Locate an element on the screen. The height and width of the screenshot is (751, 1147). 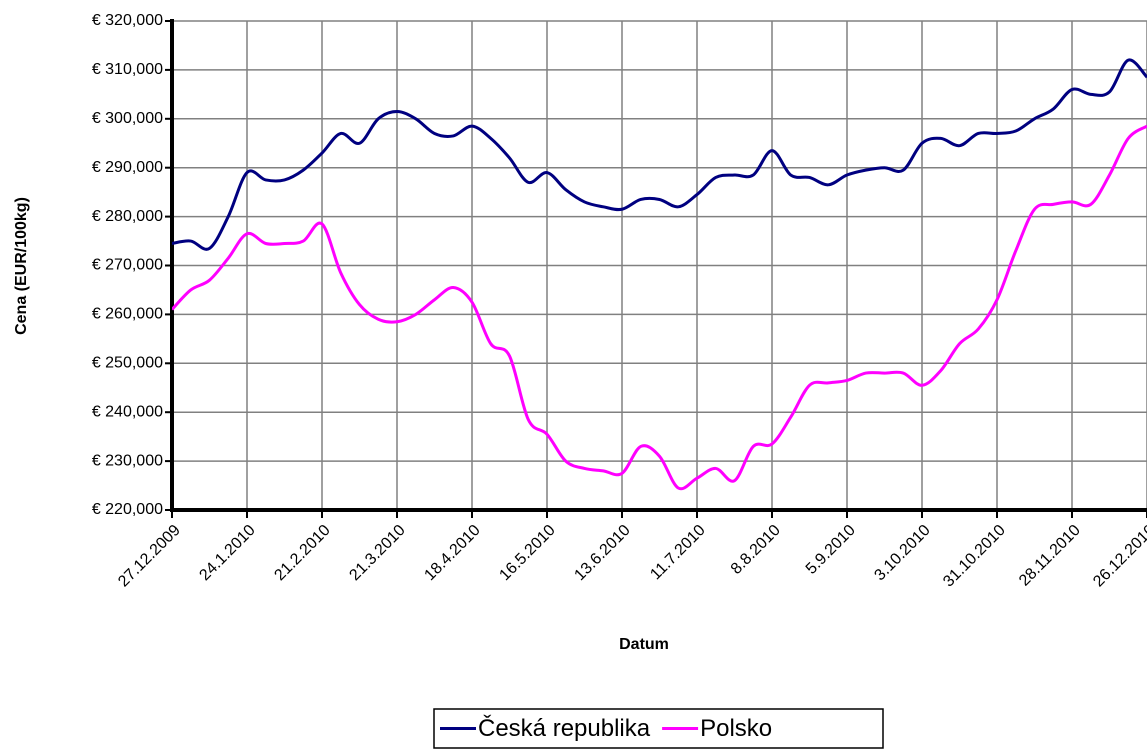
x-tick-label: 16.5.2010 is located at coordinates (527, 553).